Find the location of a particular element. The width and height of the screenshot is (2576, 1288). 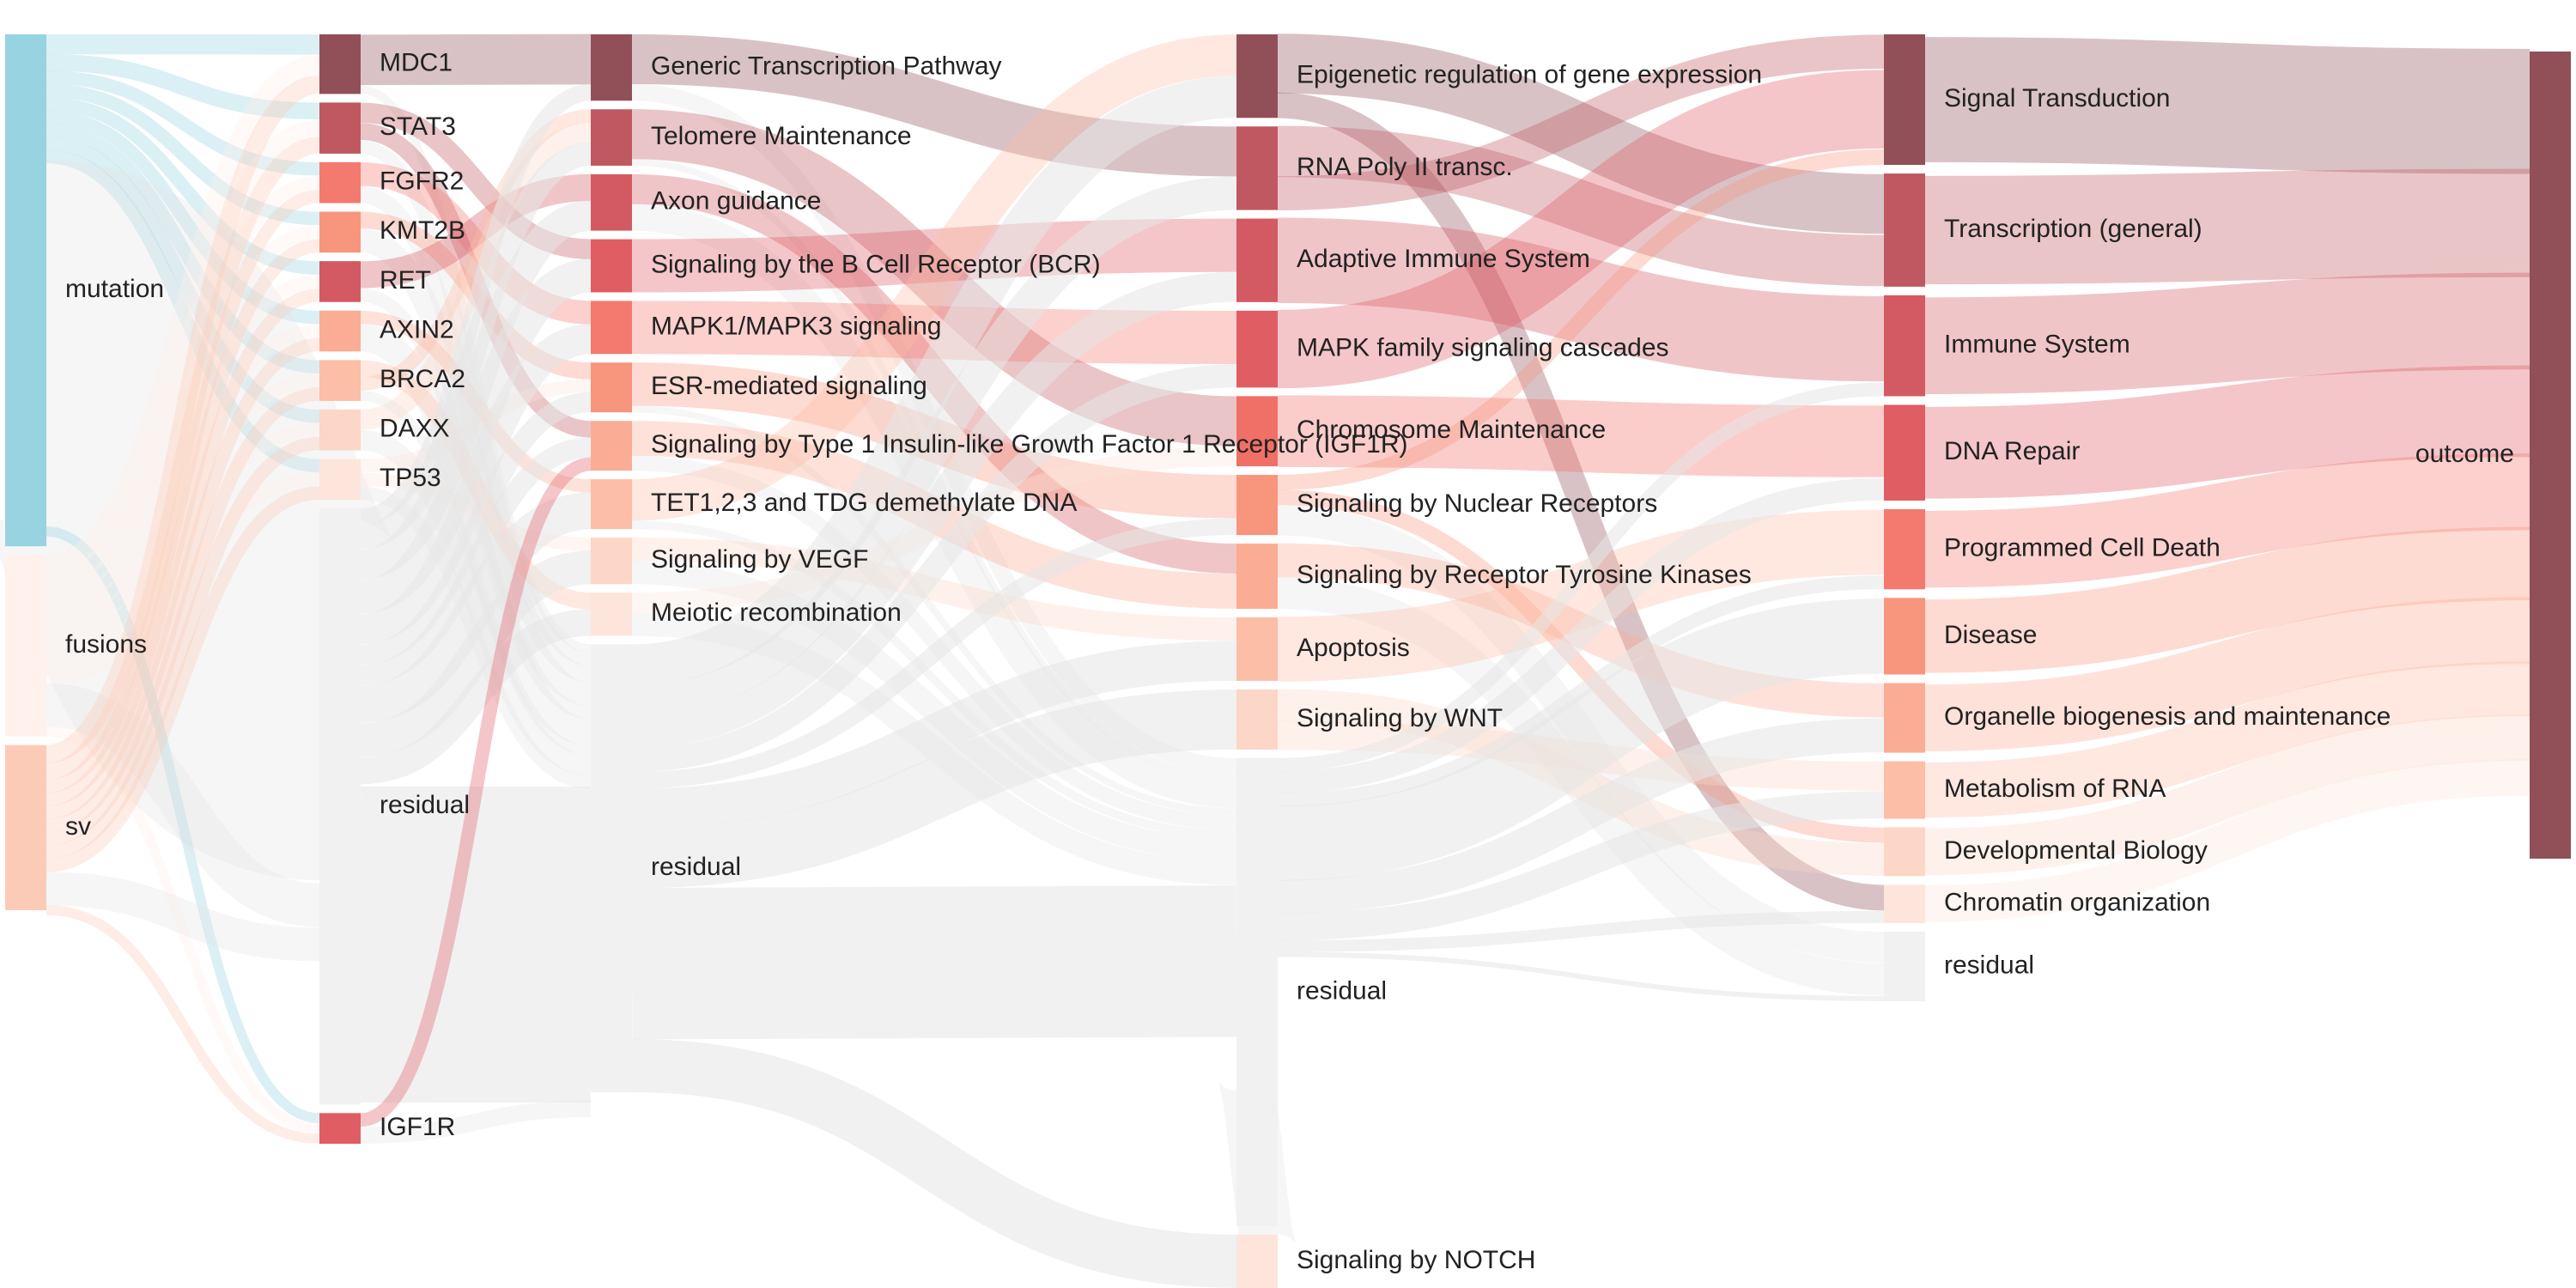

node-organelle is located at coordinates (1904, 718).